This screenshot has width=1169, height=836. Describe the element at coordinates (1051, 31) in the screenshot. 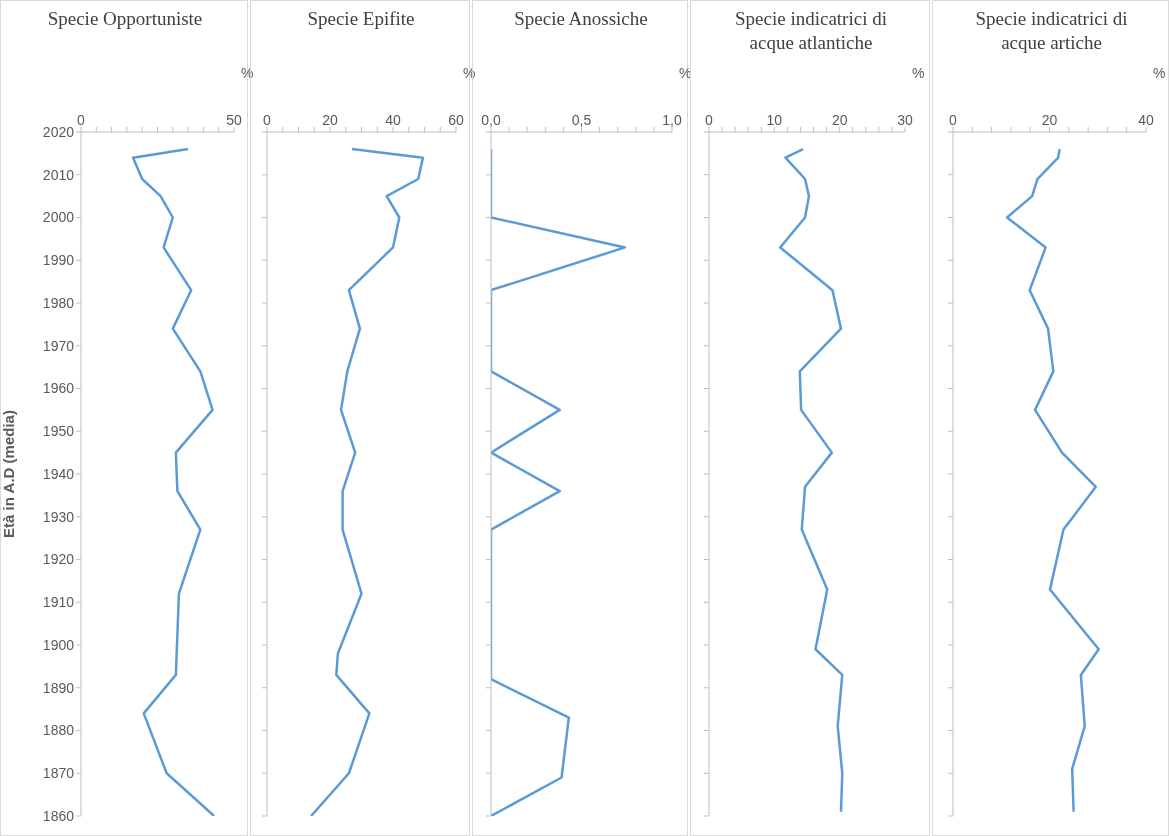

I see `chart-title: Specie indicatrici di acque artiche` at that location.